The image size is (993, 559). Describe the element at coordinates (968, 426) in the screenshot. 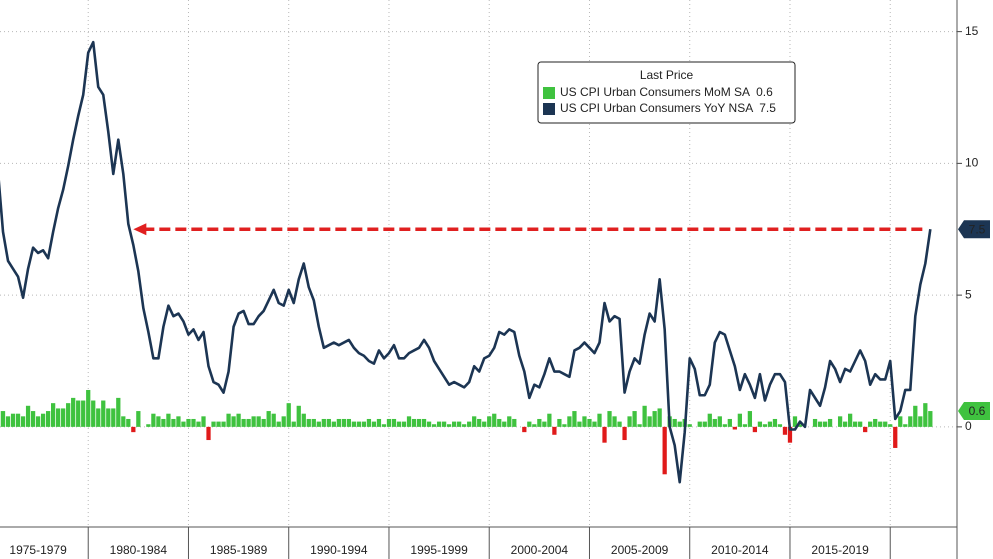

I see `y-tick-label: 0` at that location.